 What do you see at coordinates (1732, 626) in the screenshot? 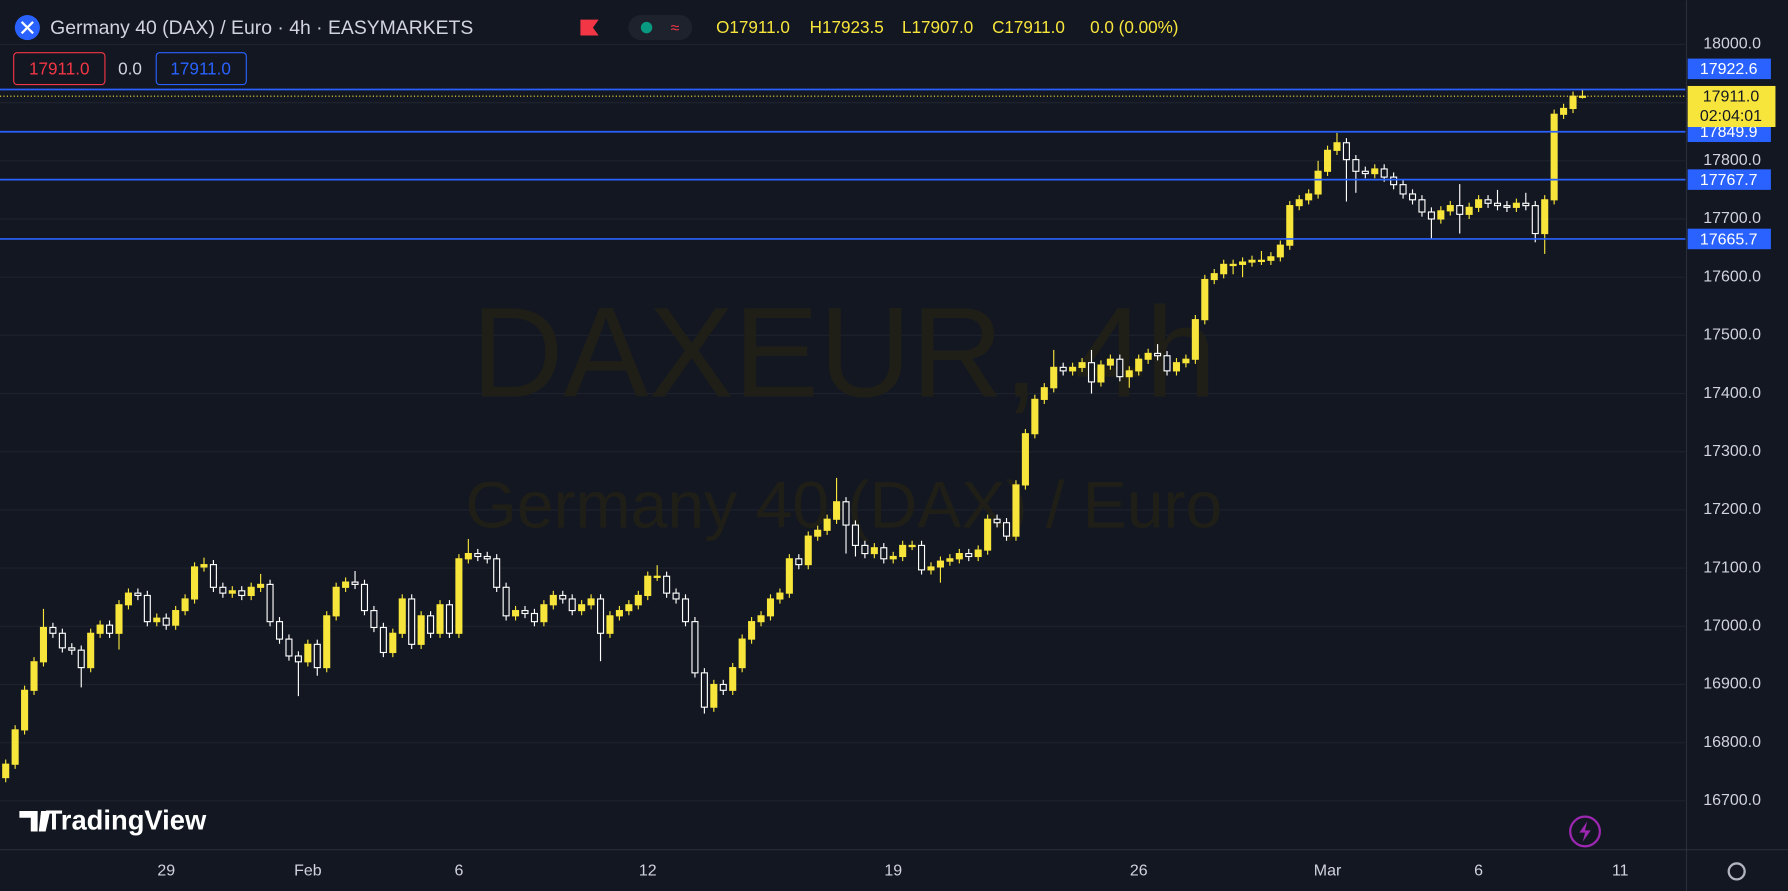
I see `y-tick-label: 17000.0` at bounding box center [1732, 626].